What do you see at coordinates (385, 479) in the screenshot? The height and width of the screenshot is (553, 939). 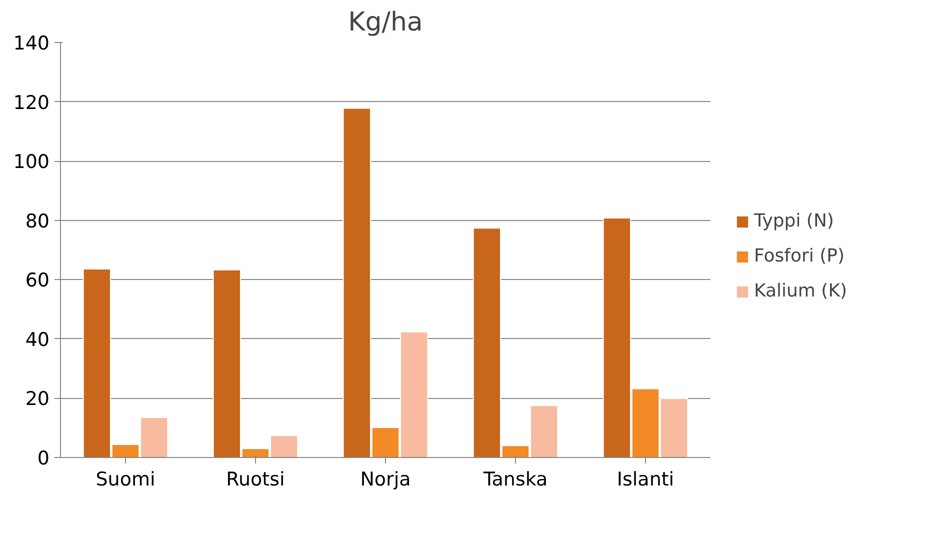 I see `x-tick-label: Norja` at bounding box center [385, 479].